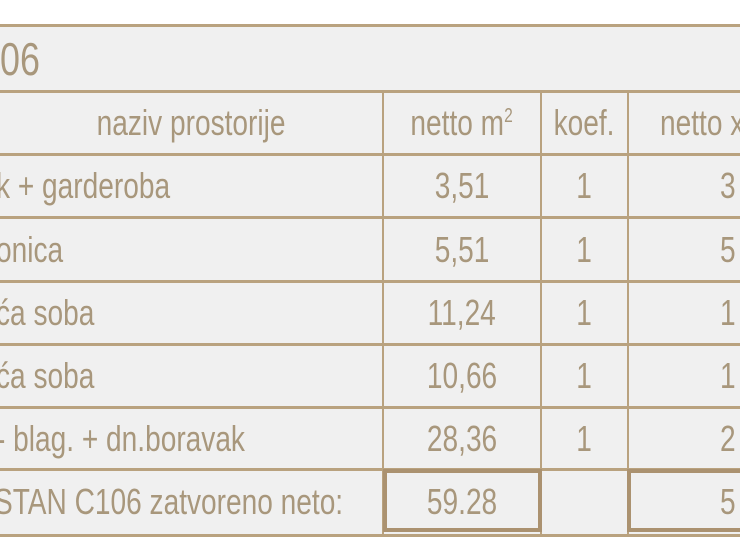  What do you see at coordinates (191, 249) in the screenshot?
I see `room-name: onica` at bounding box center [191, 249].